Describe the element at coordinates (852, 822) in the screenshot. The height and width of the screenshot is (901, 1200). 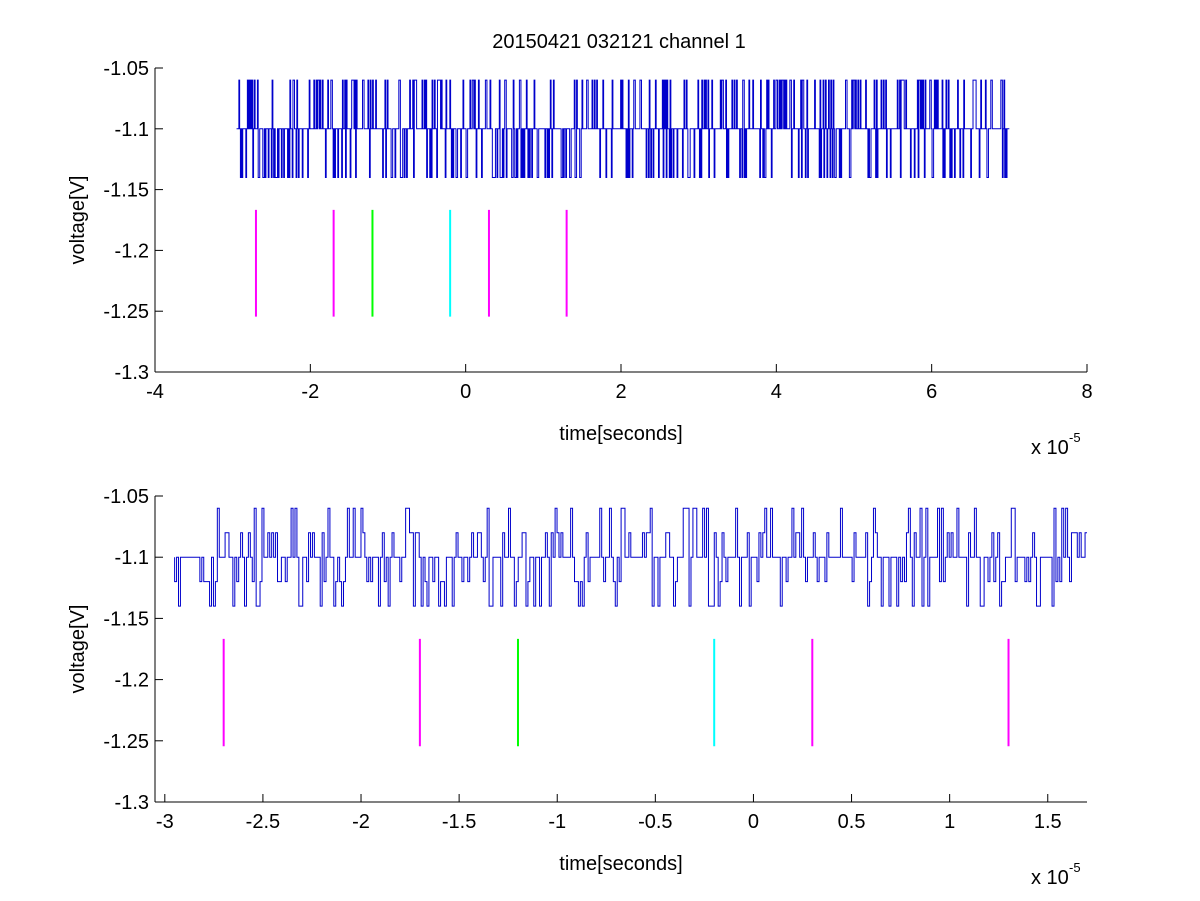
I see `x-tick-label: 0.5` at that location.